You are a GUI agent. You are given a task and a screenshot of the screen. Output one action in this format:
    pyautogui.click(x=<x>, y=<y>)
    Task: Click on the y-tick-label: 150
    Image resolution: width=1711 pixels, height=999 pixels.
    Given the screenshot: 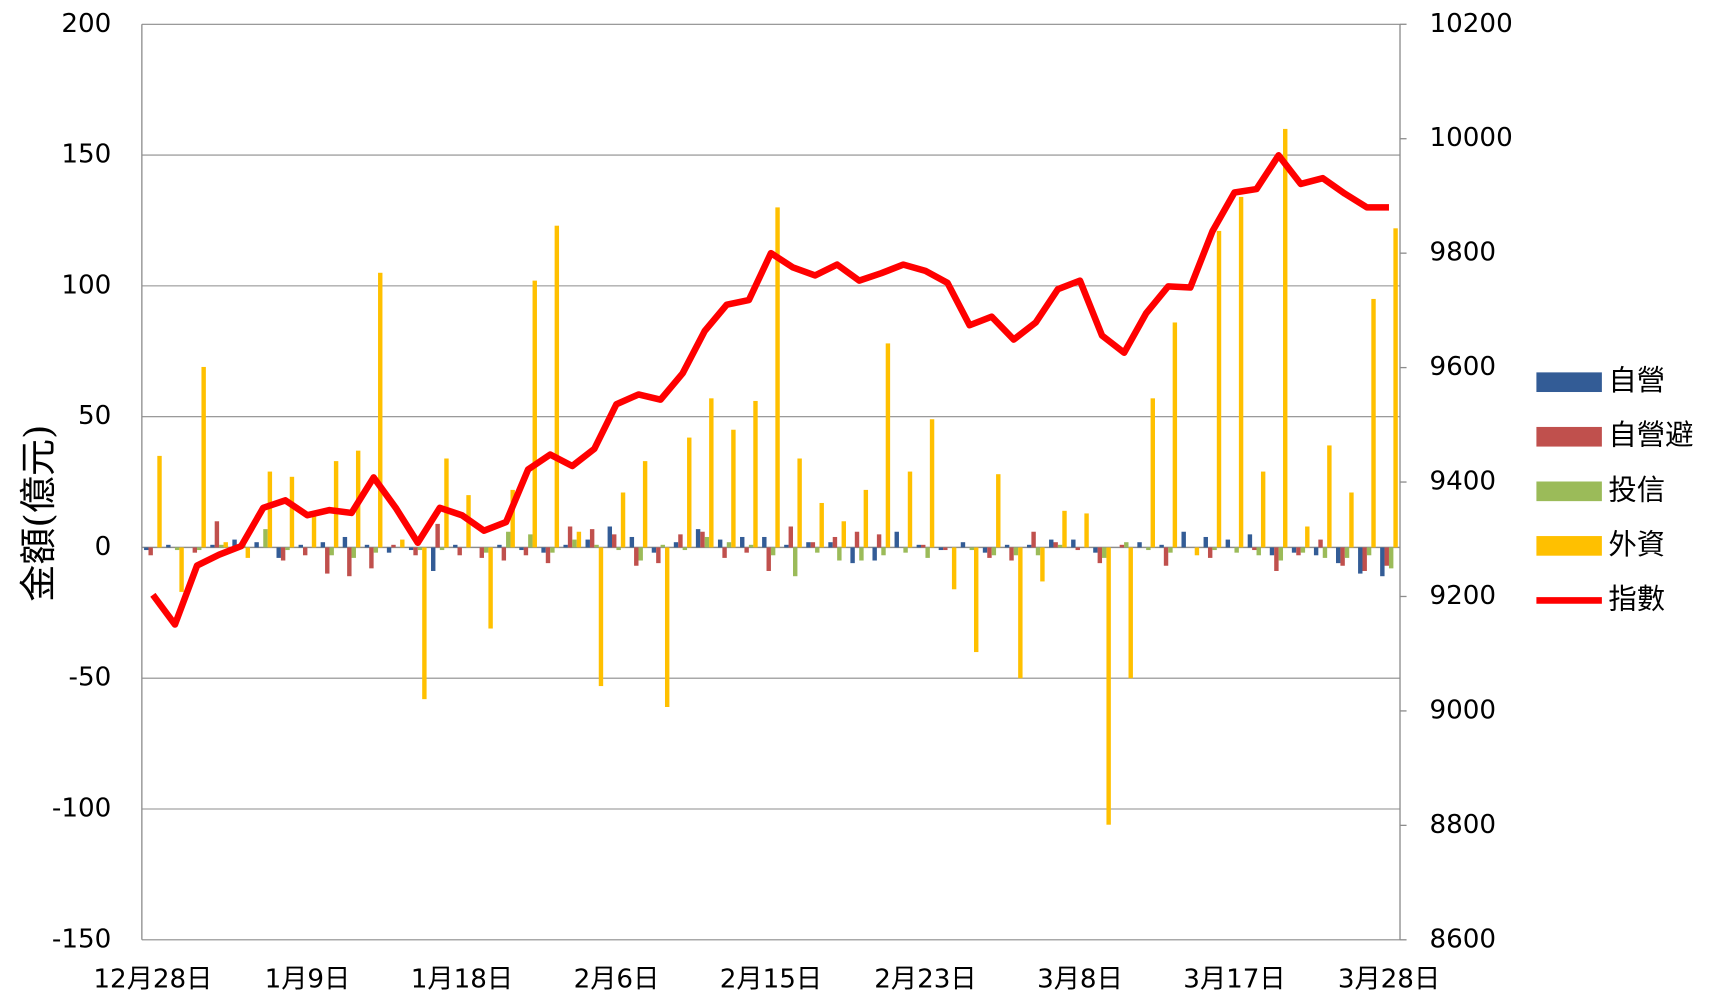 What is the action you would take?
    pyautogui.click(x=86, y=155)
    